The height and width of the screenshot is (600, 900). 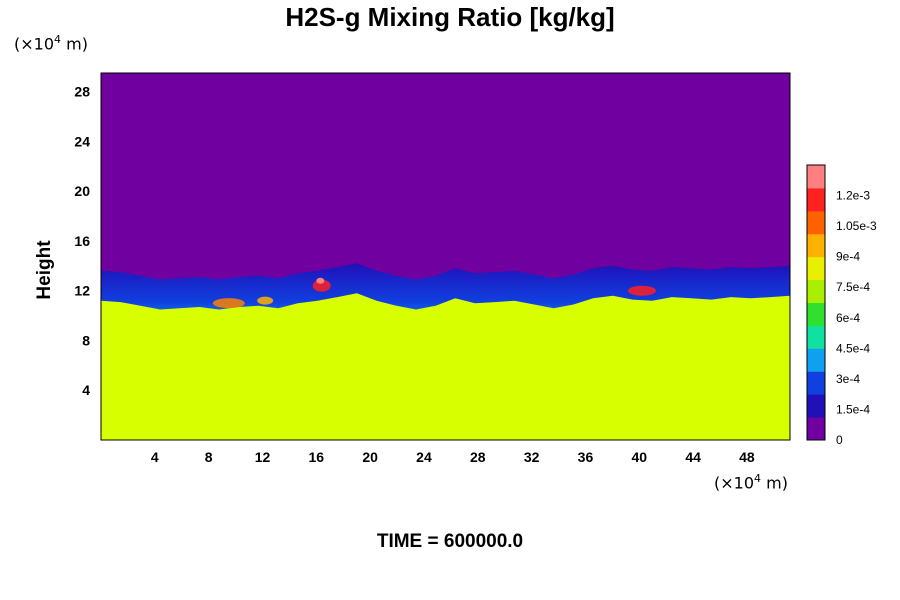 I want to click on x-tick-label: 40, so click(x=639, y=457).